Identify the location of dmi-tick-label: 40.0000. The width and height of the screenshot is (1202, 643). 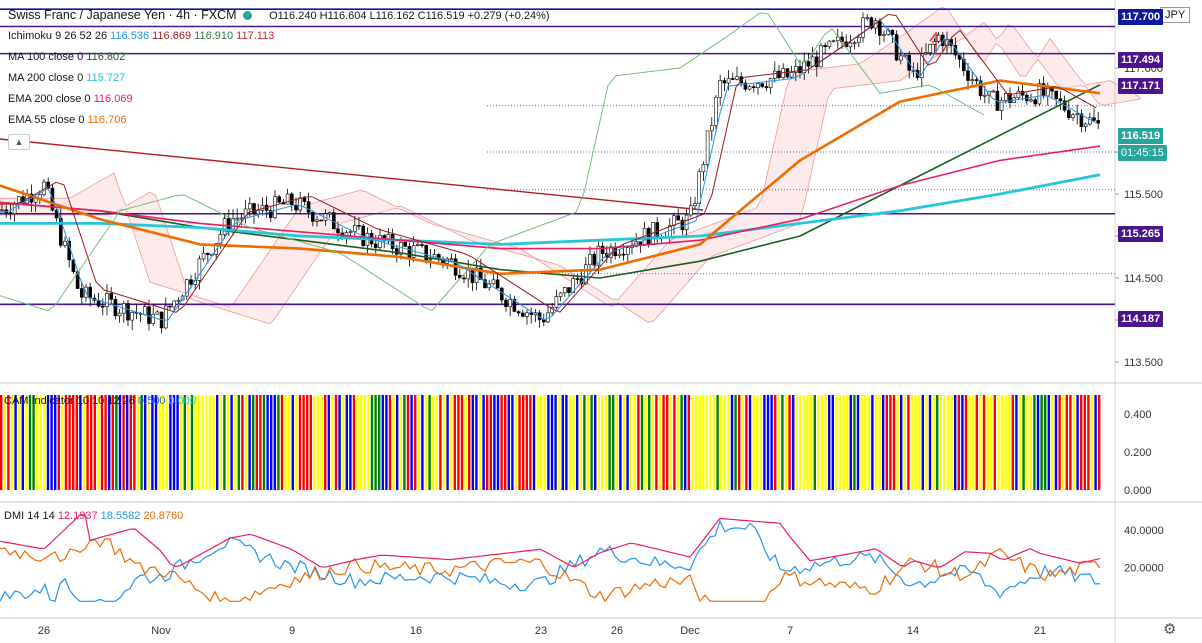
(1144, 531).